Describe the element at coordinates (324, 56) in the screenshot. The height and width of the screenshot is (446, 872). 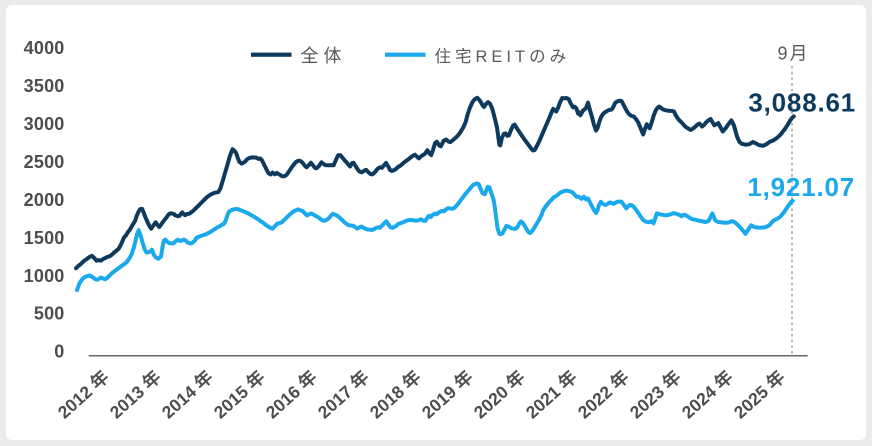
I see `svg-text: 全体` at that location.